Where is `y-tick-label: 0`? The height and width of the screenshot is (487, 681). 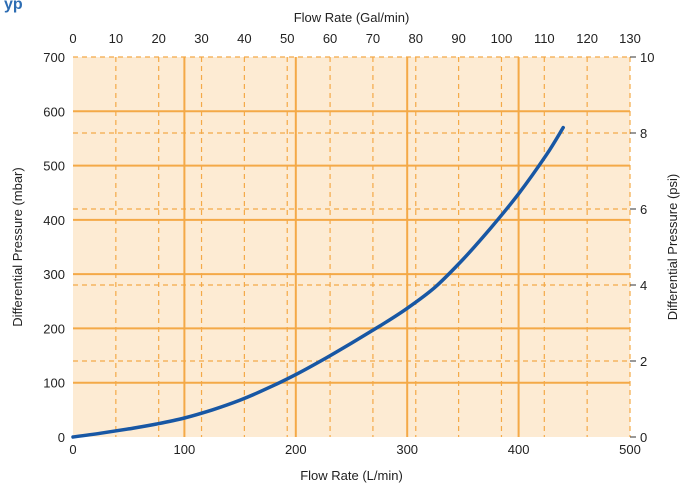 y-tick-label: 0 is located at coordinates (61, 437).